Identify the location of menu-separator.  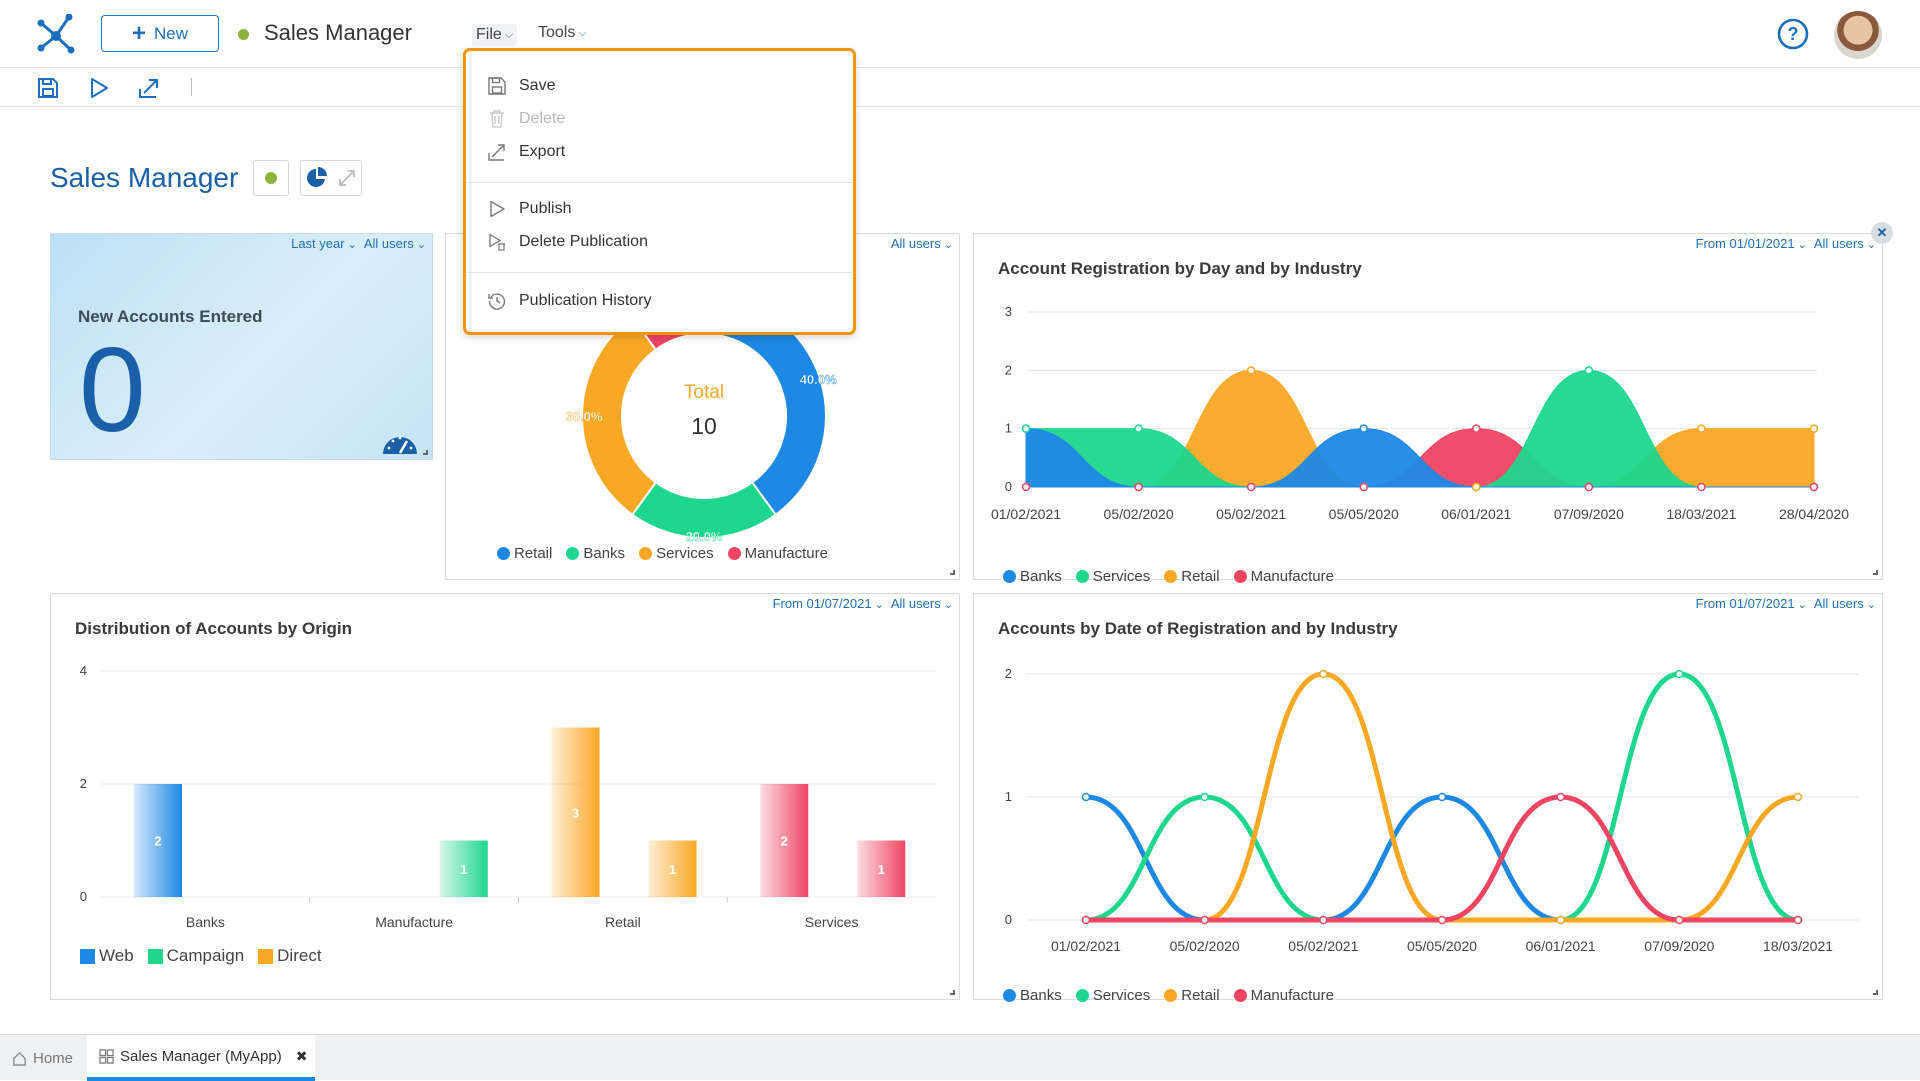
(659, 272).